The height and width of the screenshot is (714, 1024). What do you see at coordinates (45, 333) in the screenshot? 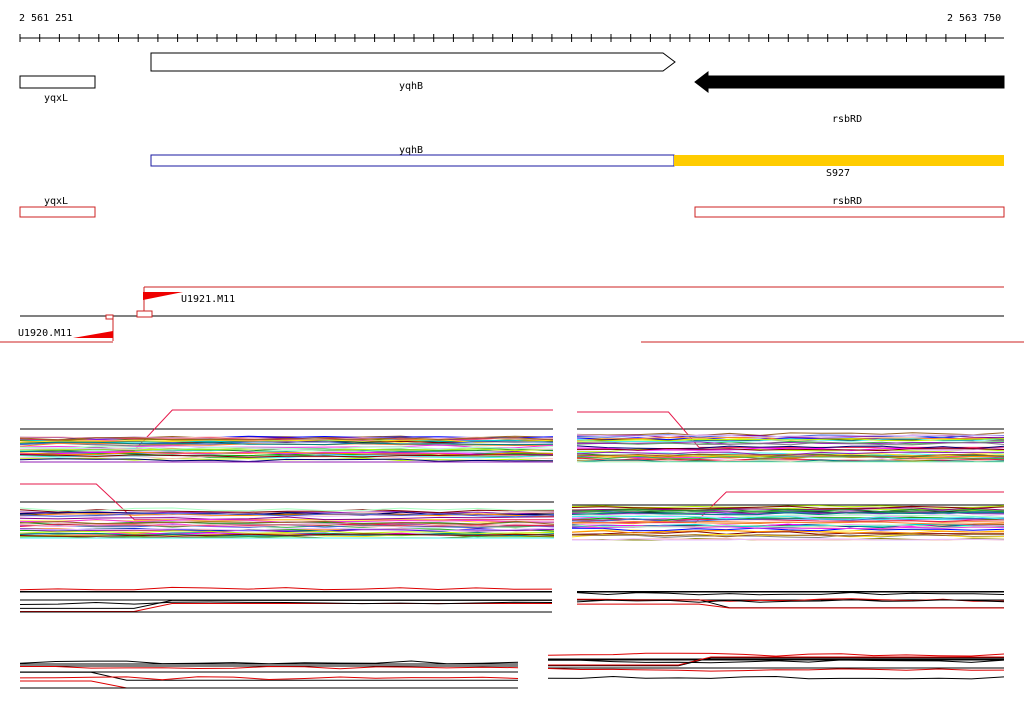
I see `promoter-label-U1920: U1920.M11` at bounding box center [45, 333].